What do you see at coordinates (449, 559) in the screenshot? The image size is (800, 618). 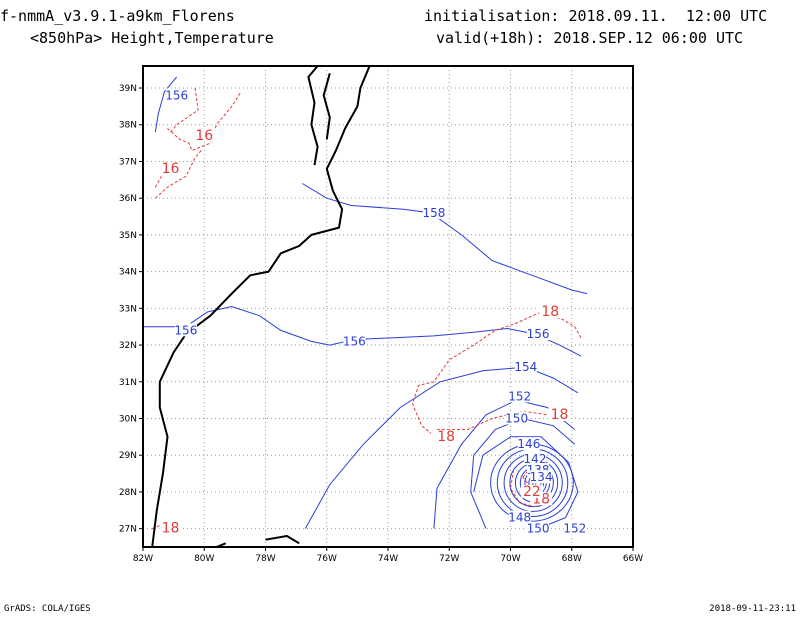 I see `lon-tick-label: 72W` at bounding box center [449, 559].